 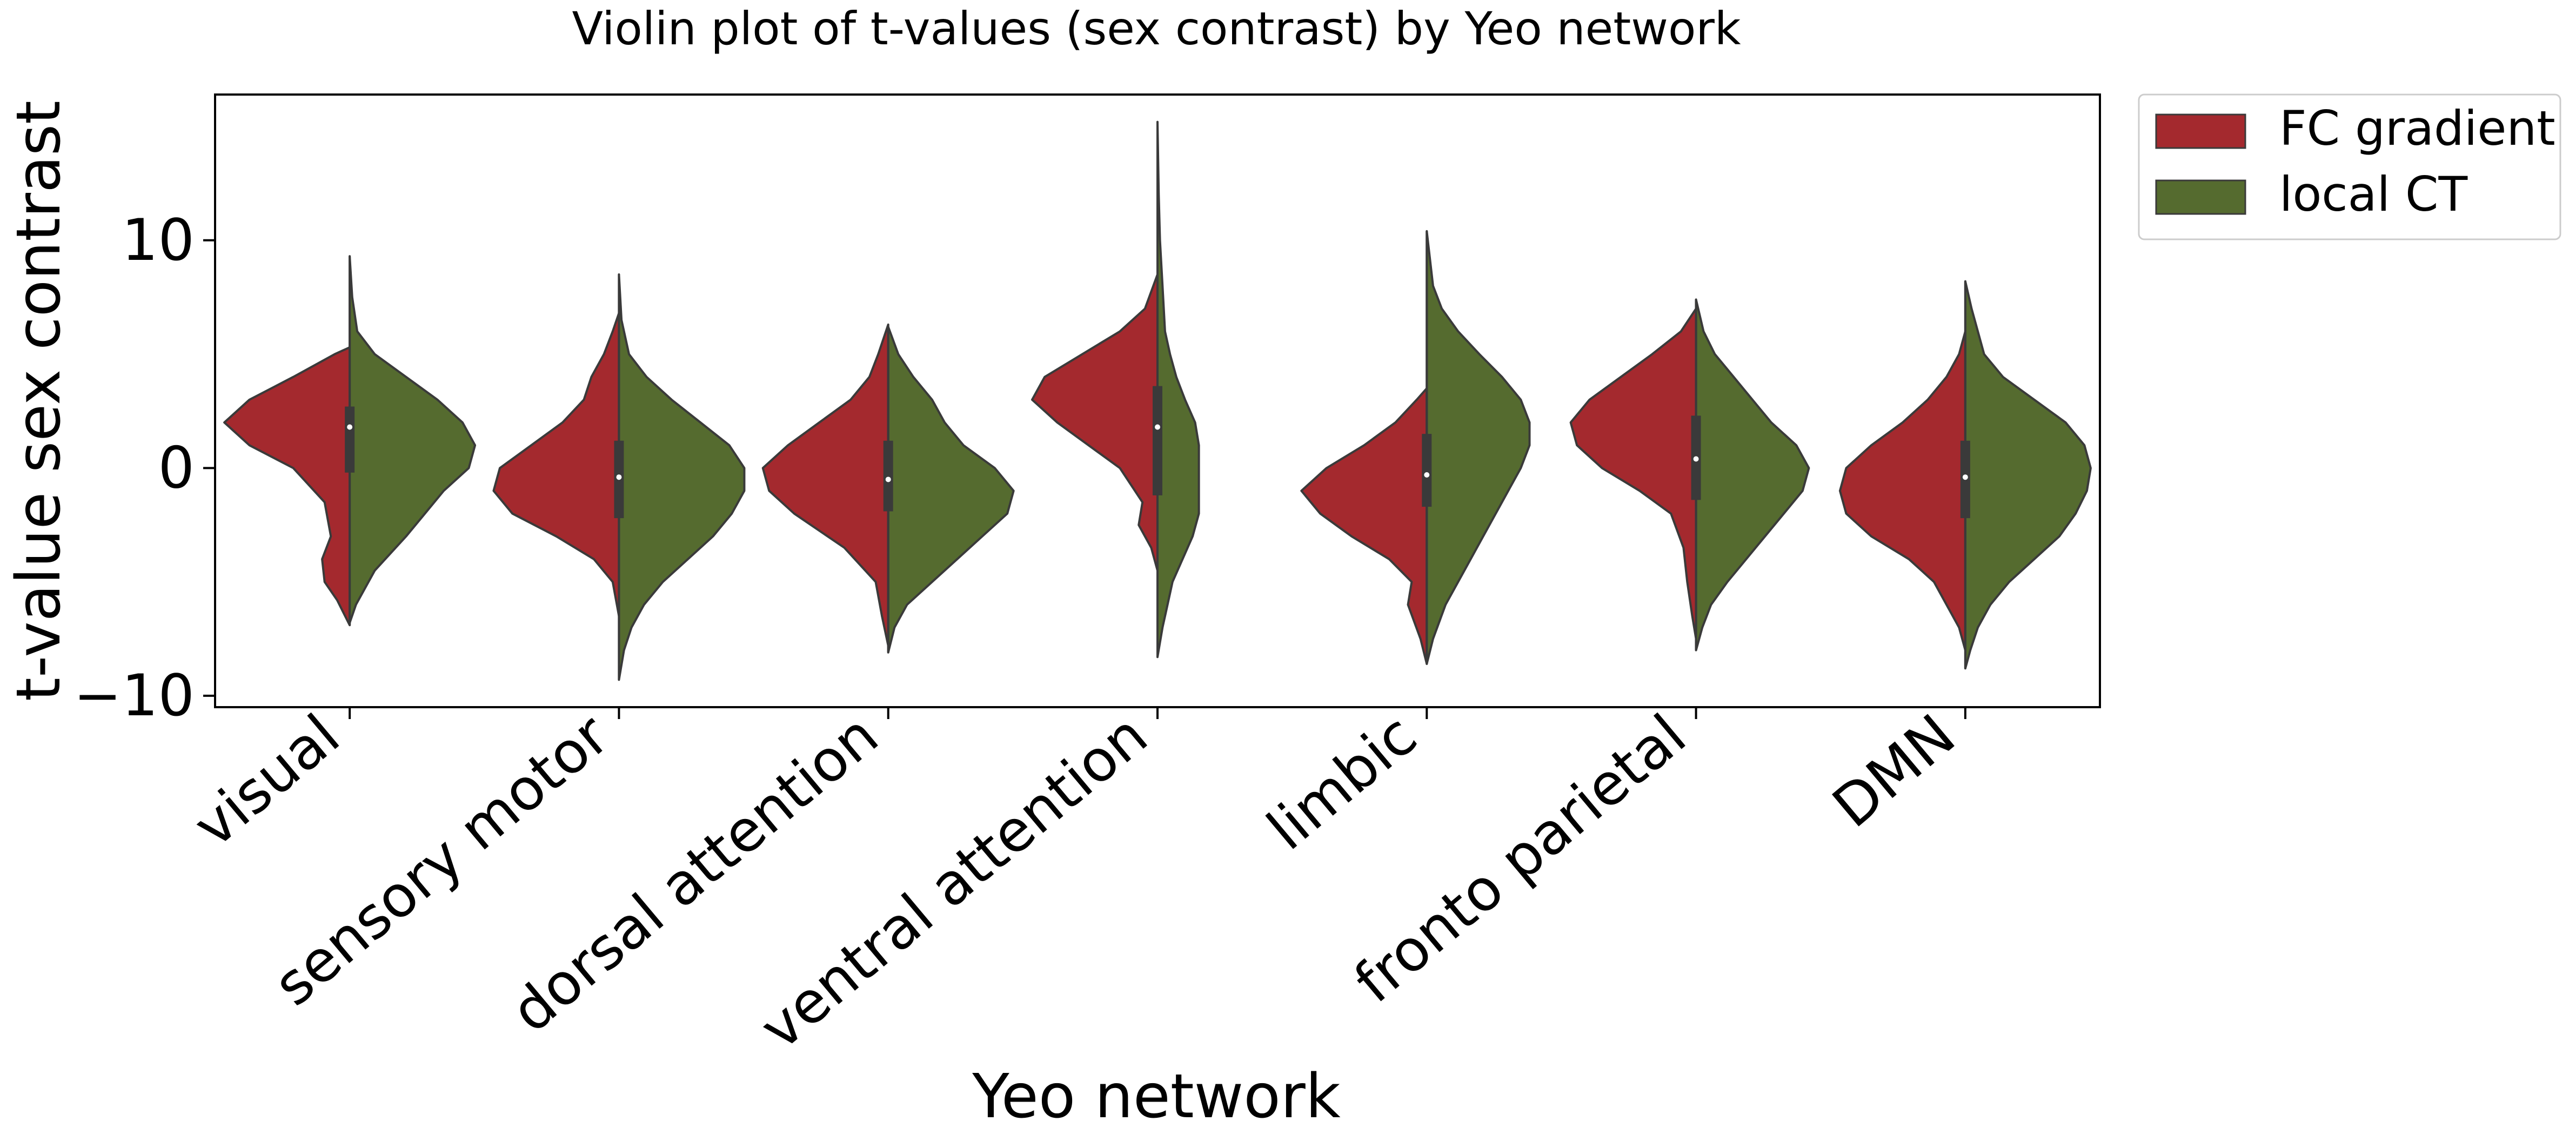 What do you see at coordinates (2373, 194) in the screenshot?
I see `legend-label-local-ct: local CT` at bounding box center [2373, 194].